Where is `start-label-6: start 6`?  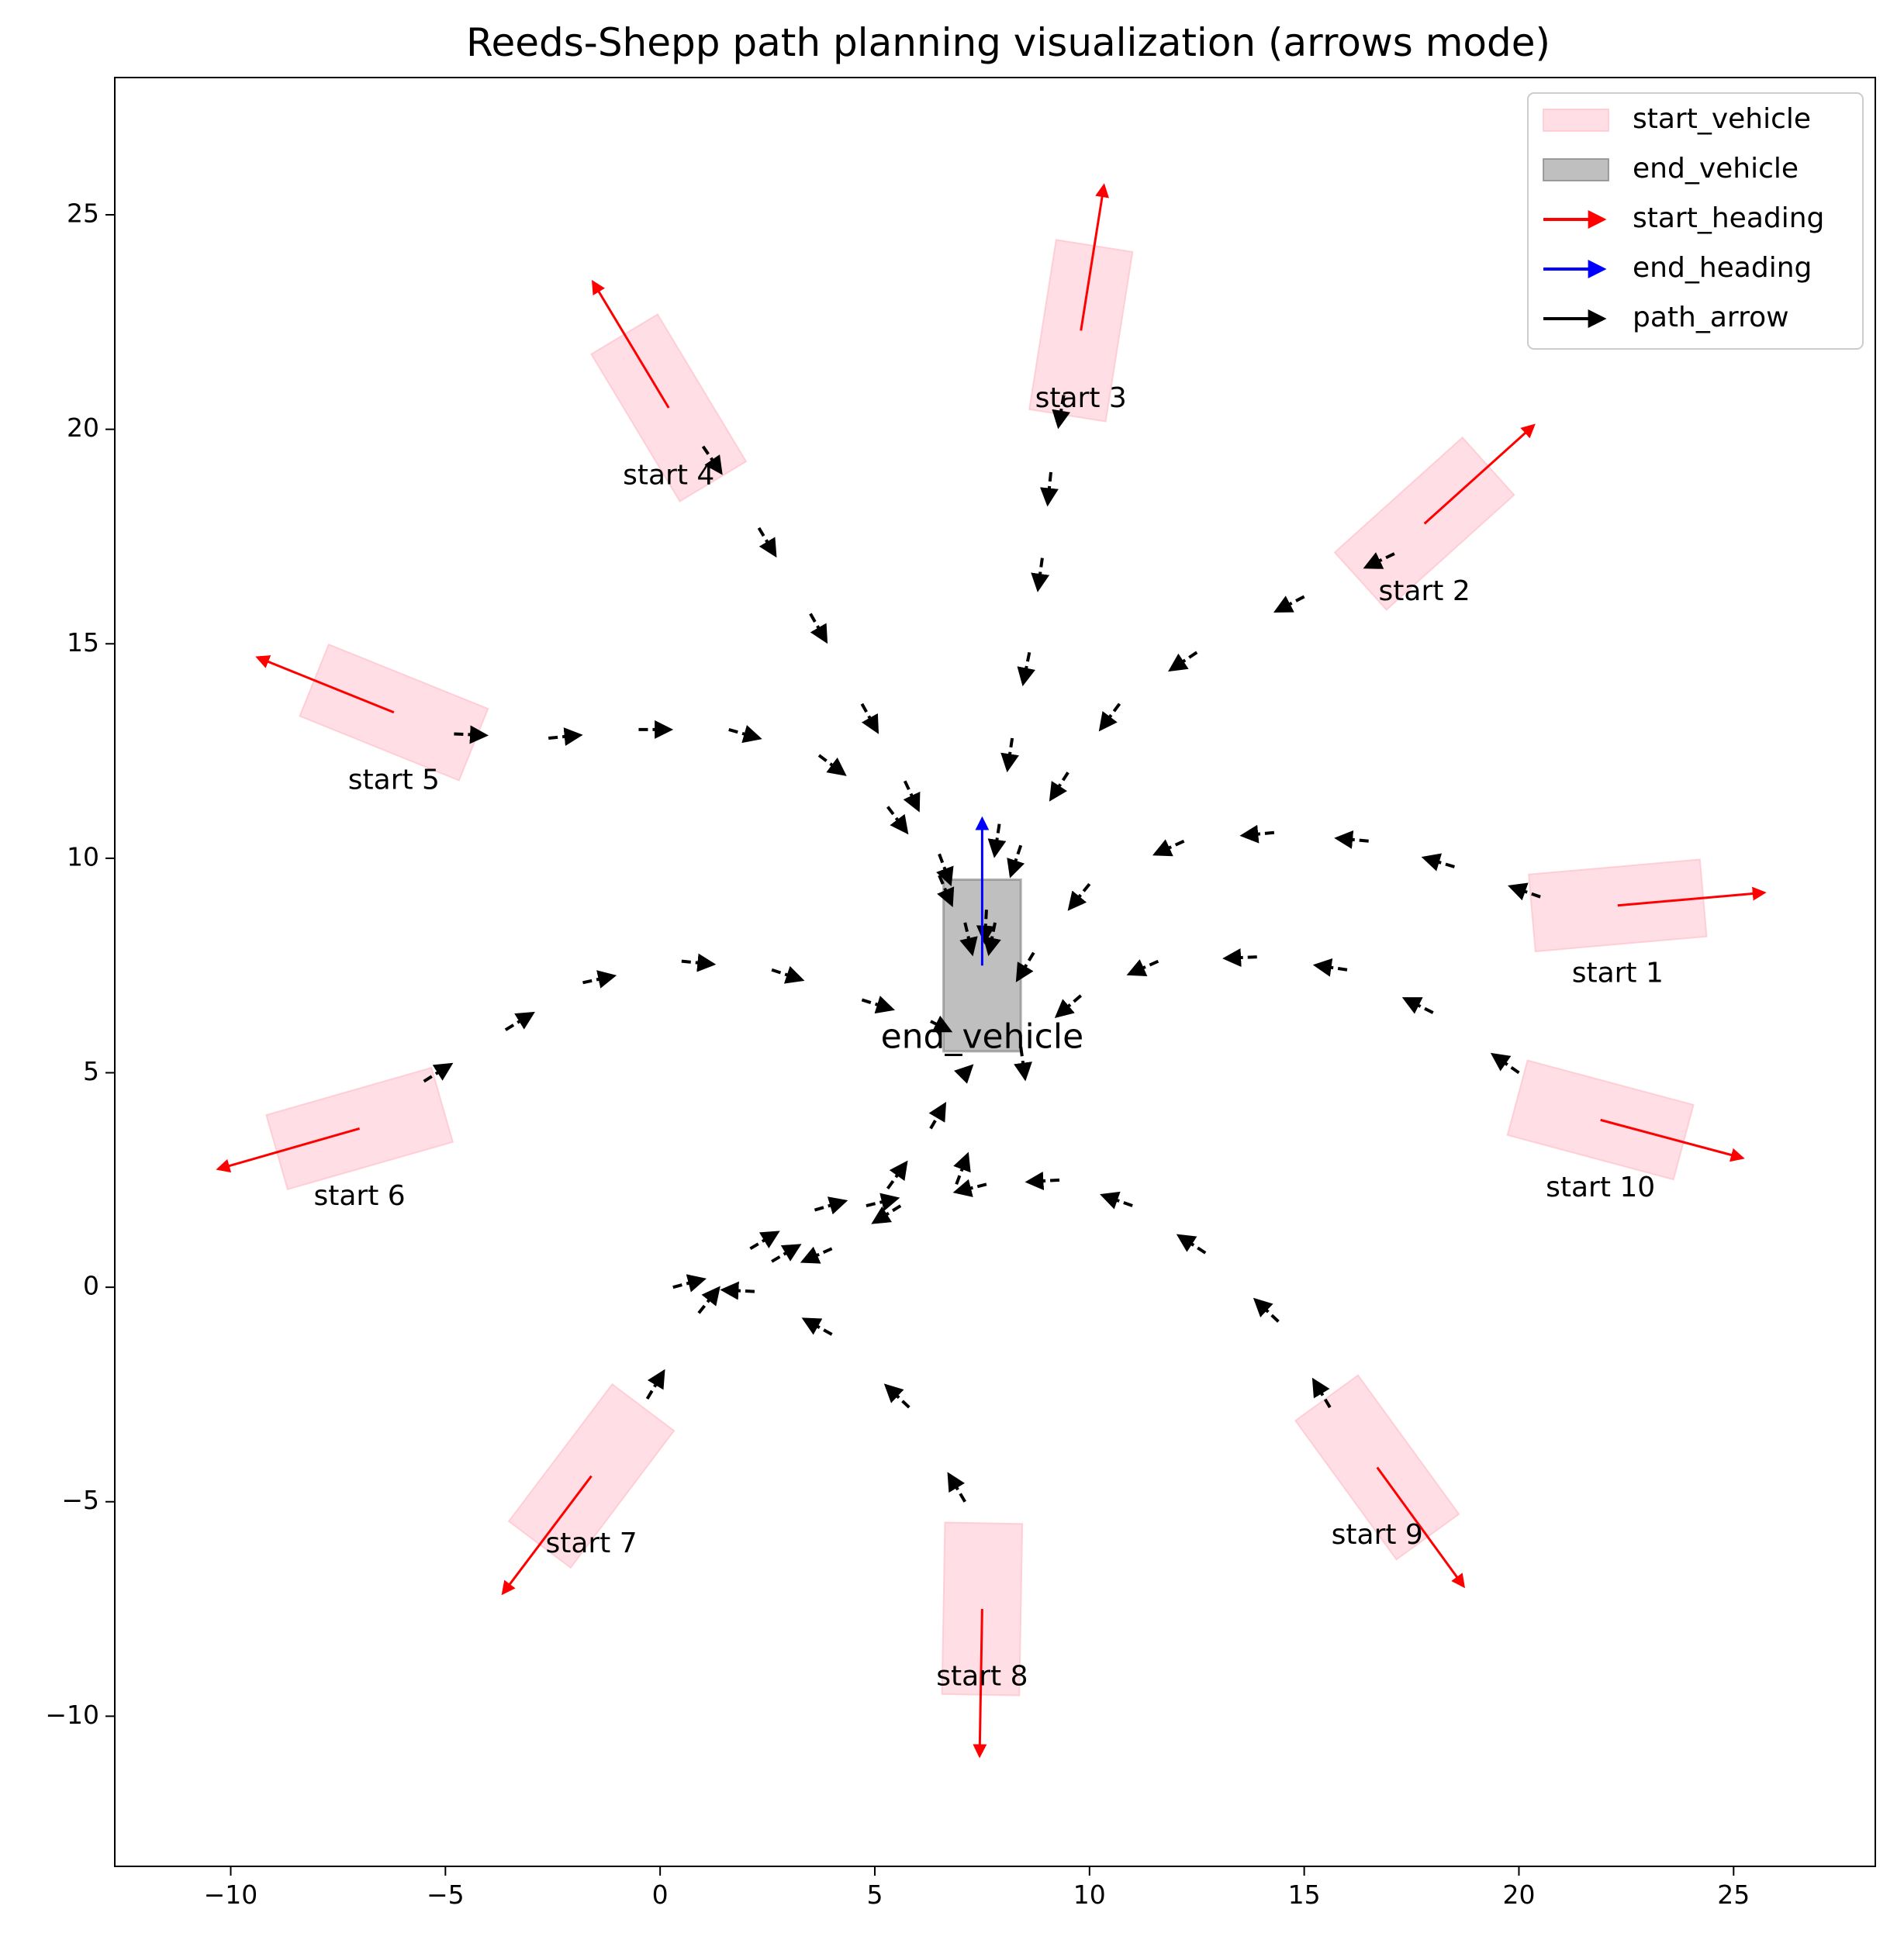 start-label-6: start 6 is located at coordinates (359, 1196).